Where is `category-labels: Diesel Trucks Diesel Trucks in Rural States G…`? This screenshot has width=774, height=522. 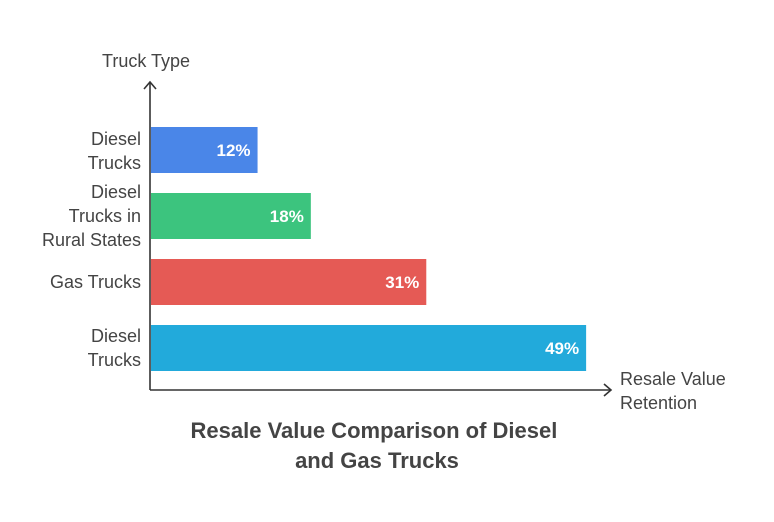 category-labels: Diesel Trucks Diesel Trucks in Rural States G… is located at coordinates (91, 249).